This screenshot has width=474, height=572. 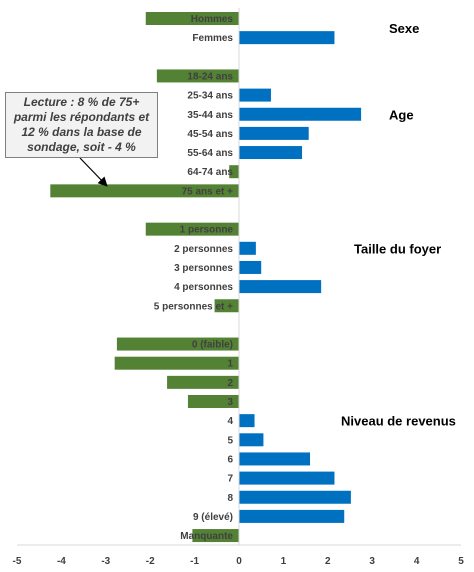 I want to click on bar-25-34-ans, so click(x=255, y=95).